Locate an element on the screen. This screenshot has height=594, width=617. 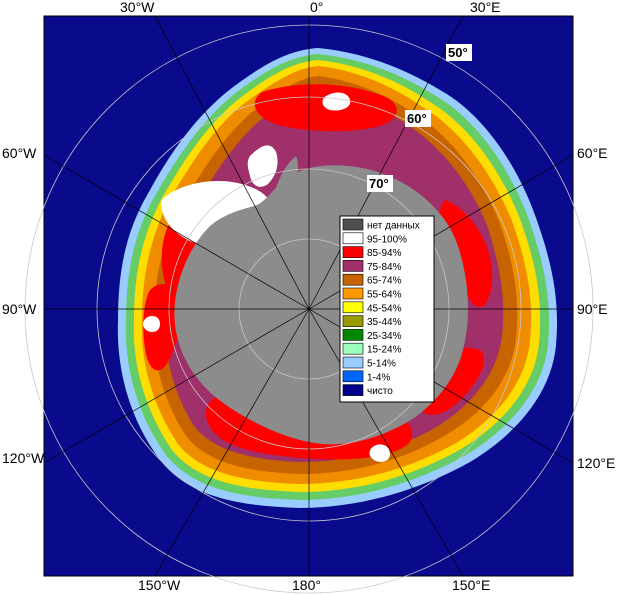
lon-label-120e: 120°E is located at coordinates (596, 463).